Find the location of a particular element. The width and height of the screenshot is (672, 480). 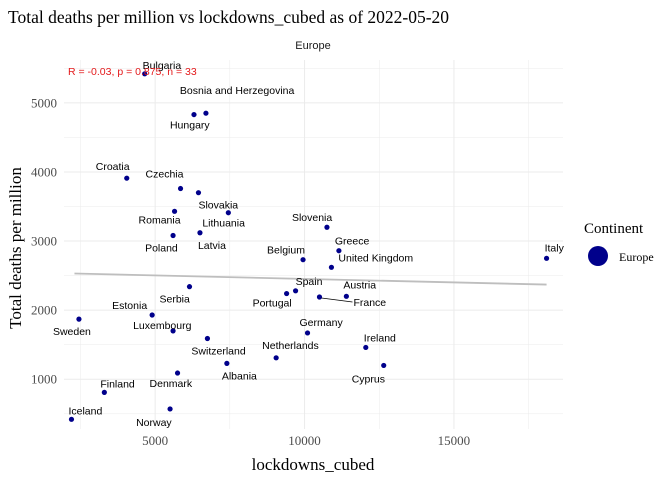

point-label-ireland: Ireland is located at coordinates (380, 338).